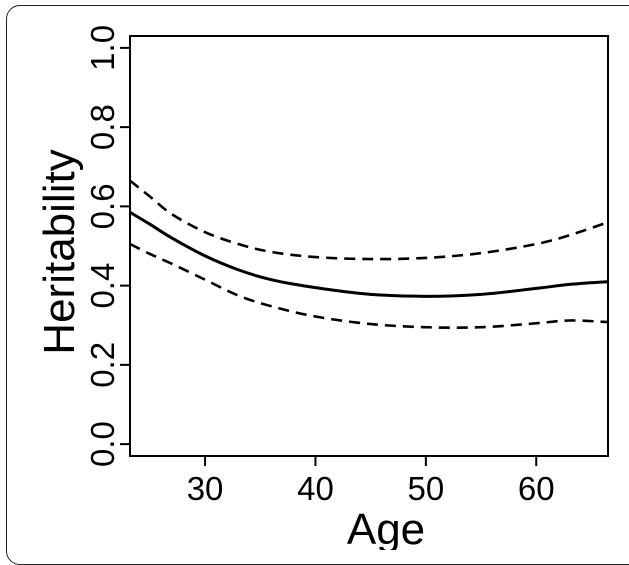 The width and height of the screenshot is (629, 565). I want to click on y-tick-label: 0.6, so click(102, 206).